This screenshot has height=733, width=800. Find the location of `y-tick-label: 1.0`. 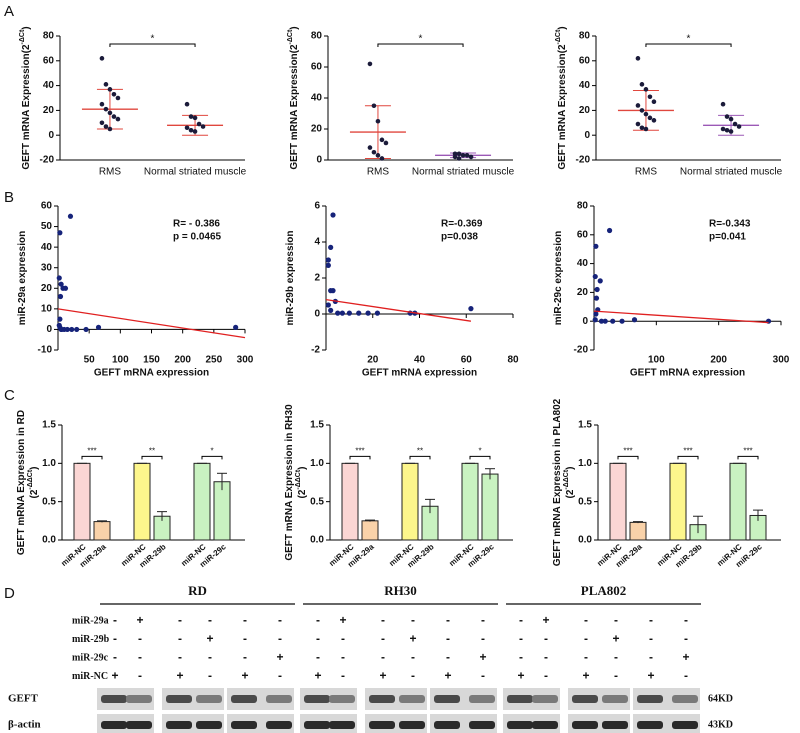

y-tick-label: 1.0 is located at coordinates (49, 463).